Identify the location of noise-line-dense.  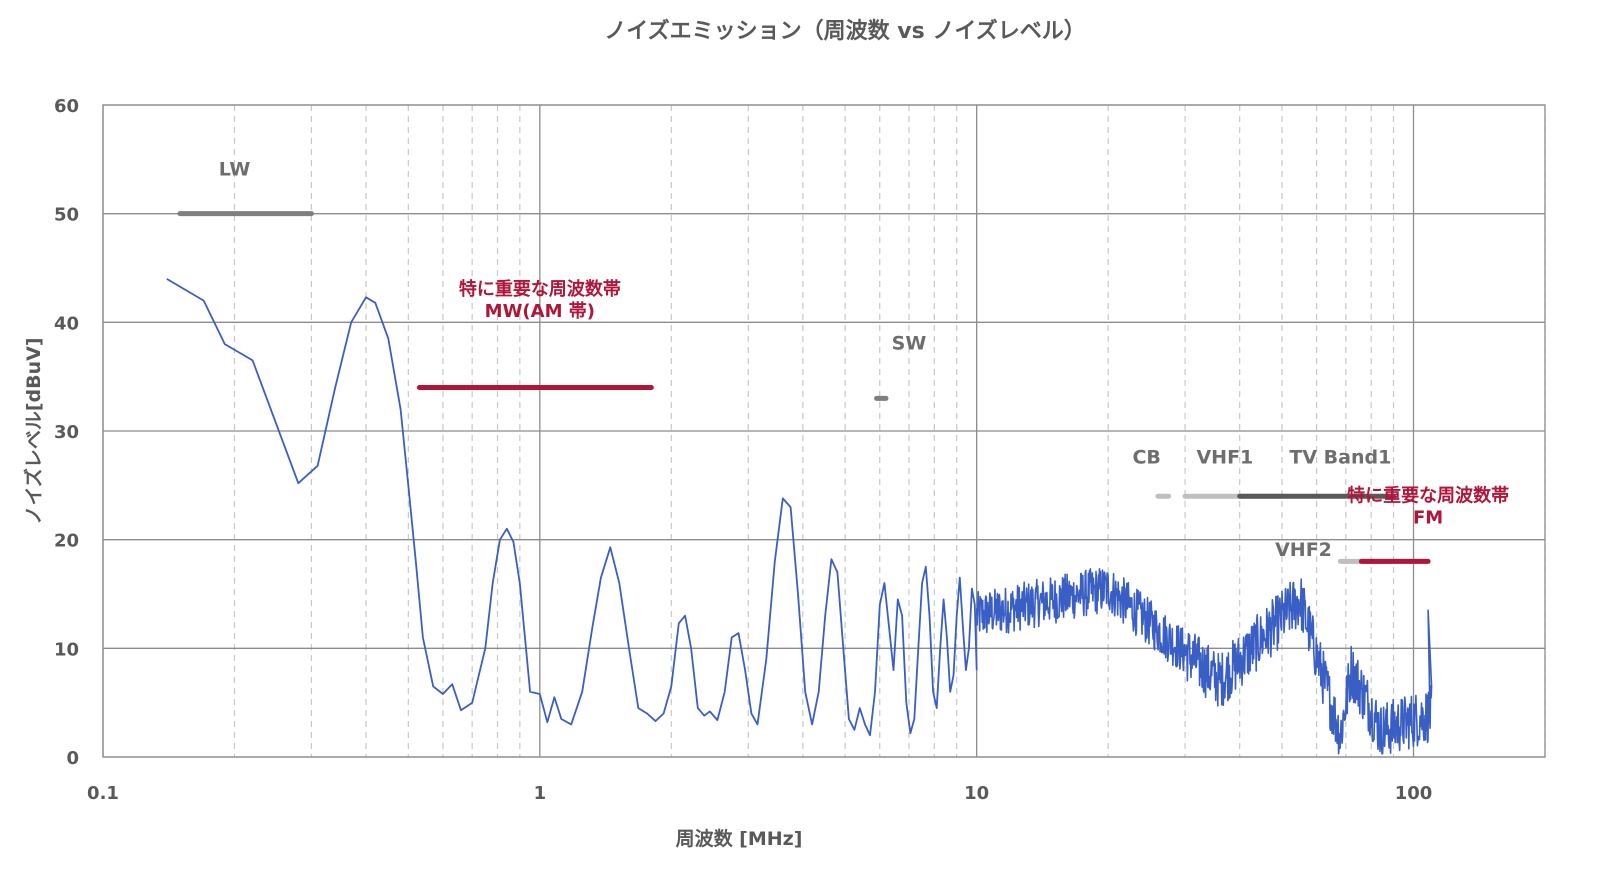
(1204, 661).